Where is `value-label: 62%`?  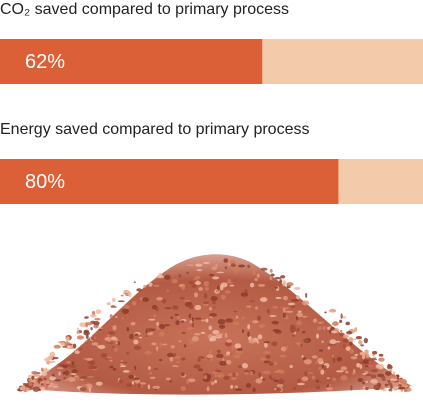
value-label: 62% is located at coordinates (45, 62).